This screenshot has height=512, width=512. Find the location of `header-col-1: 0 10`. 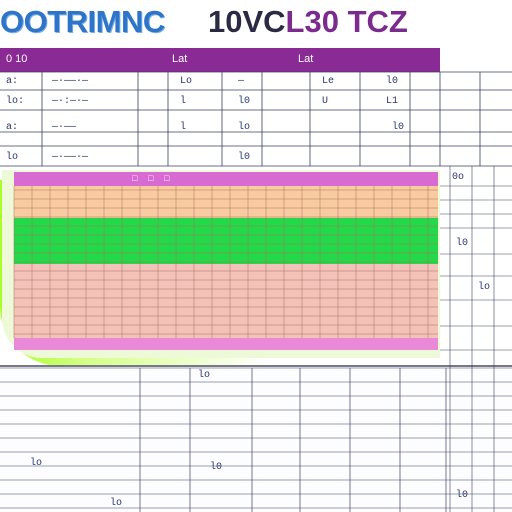

header-col-1: 0 10 is located at coordinates (17, 59).